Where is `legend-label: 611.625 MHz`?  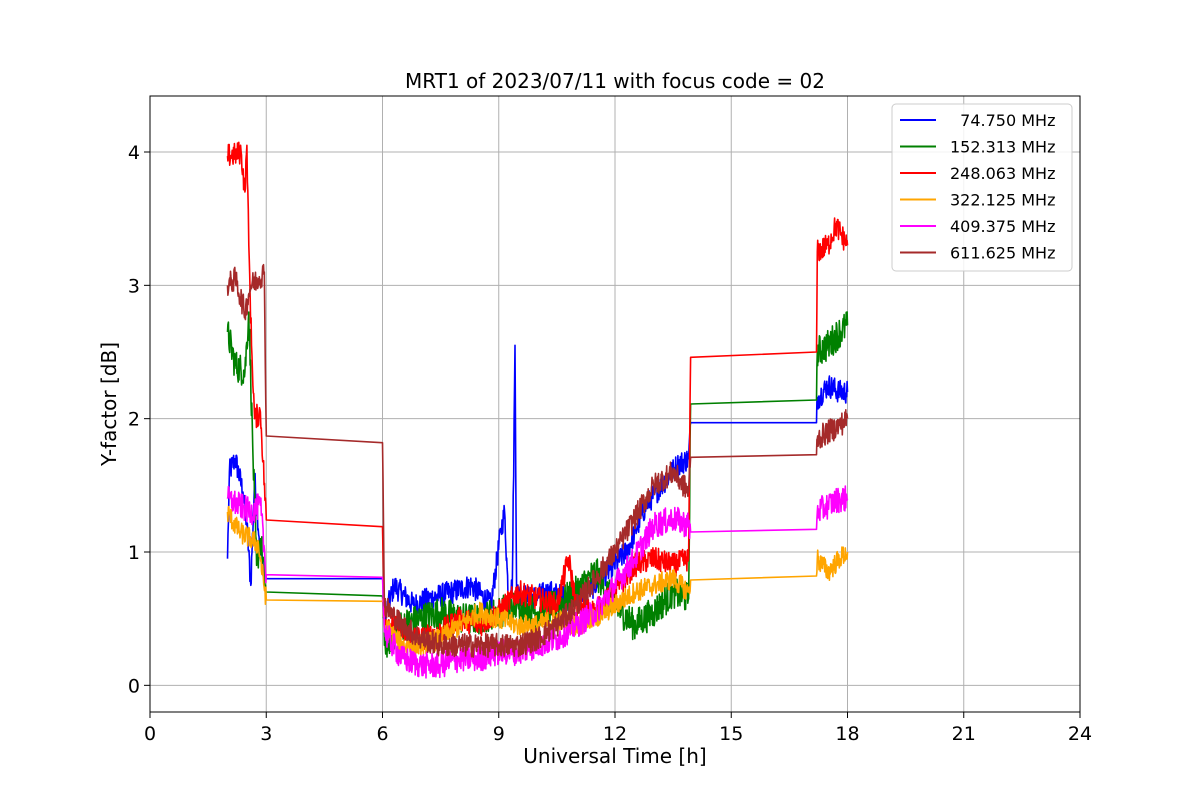
legend-label: 611.625 MHz is located at coordinates (1002, 253).